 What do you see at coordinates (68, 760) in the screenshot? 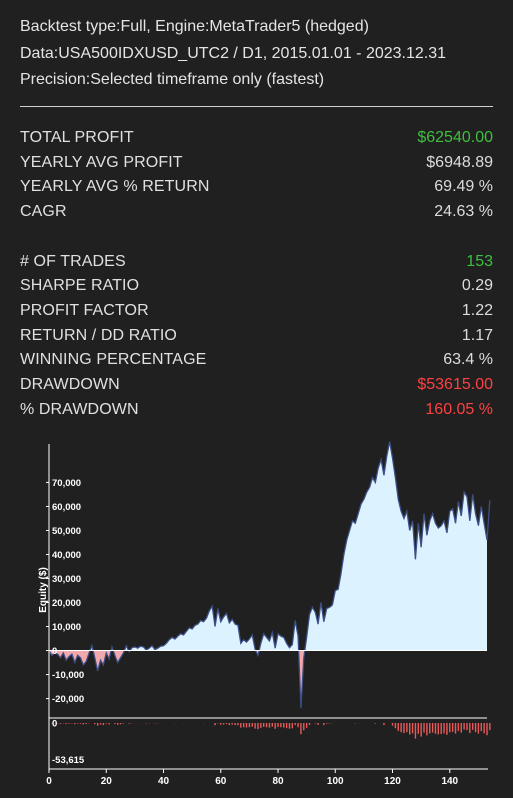
I see `drawdown-tick-label: -53,615` at bounding box center [68, 760].